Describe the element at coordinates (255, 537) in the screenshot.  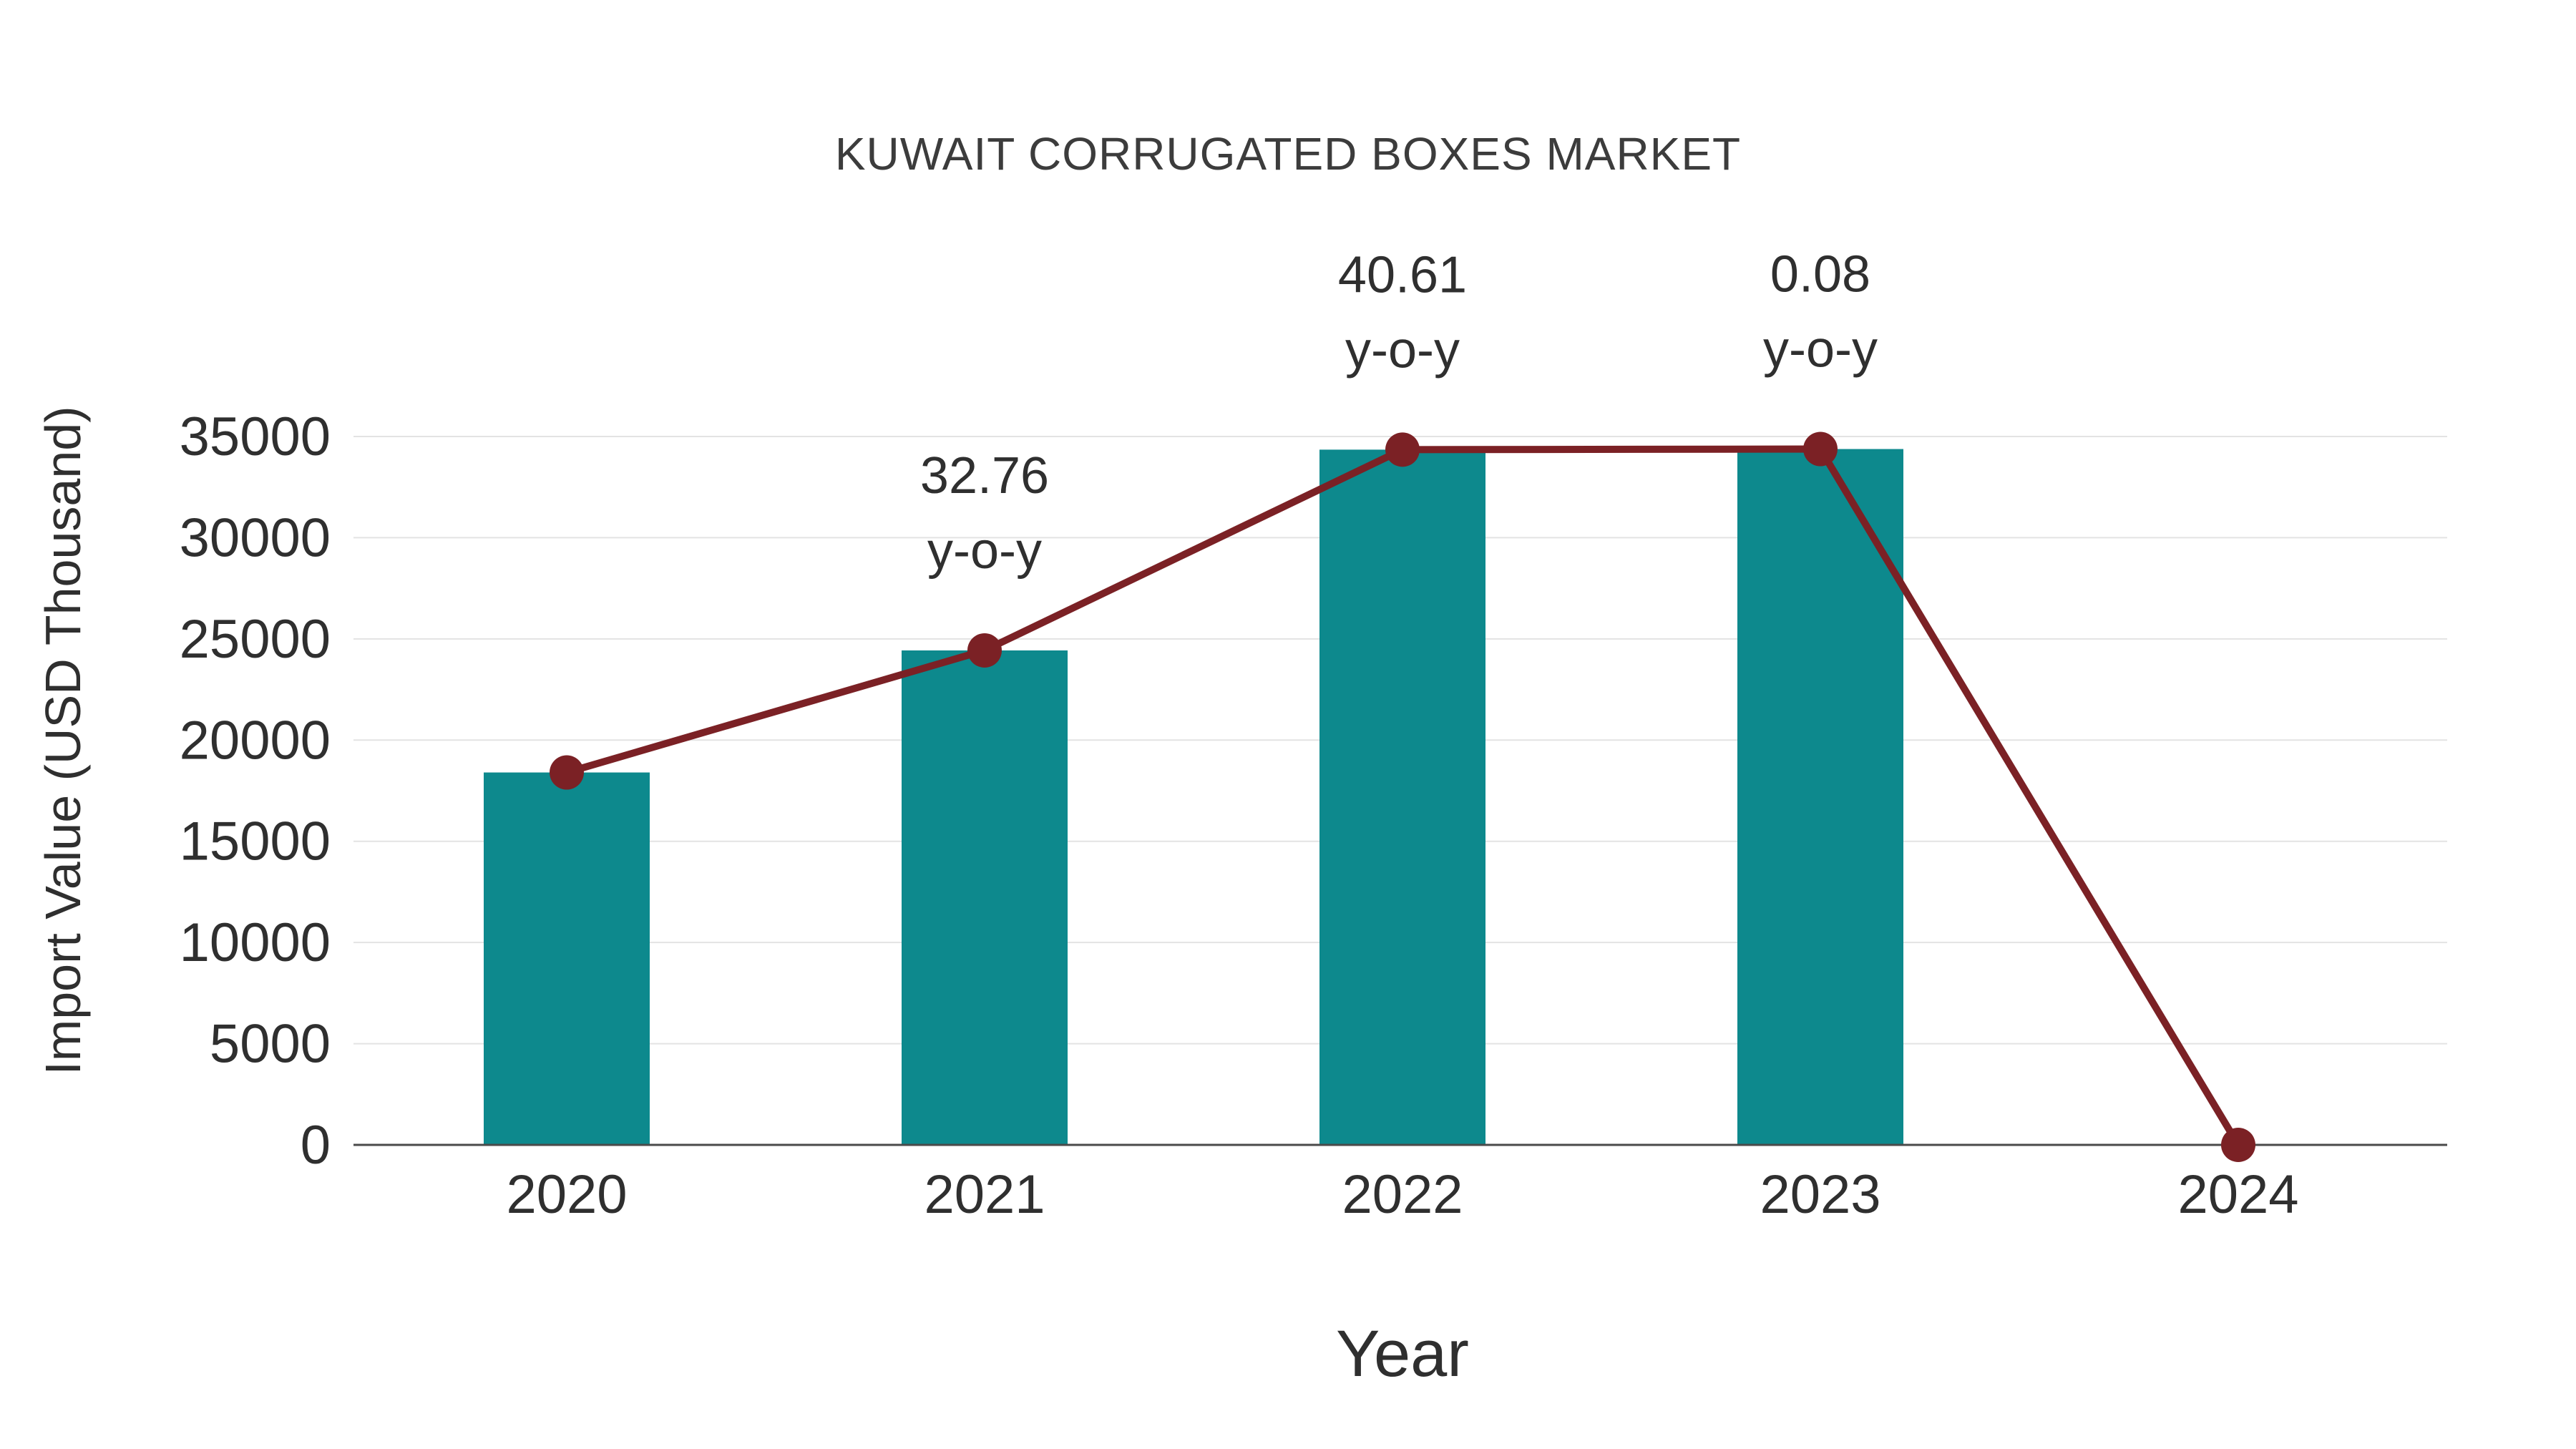
I see `y-tick-label: 30000` at that location.